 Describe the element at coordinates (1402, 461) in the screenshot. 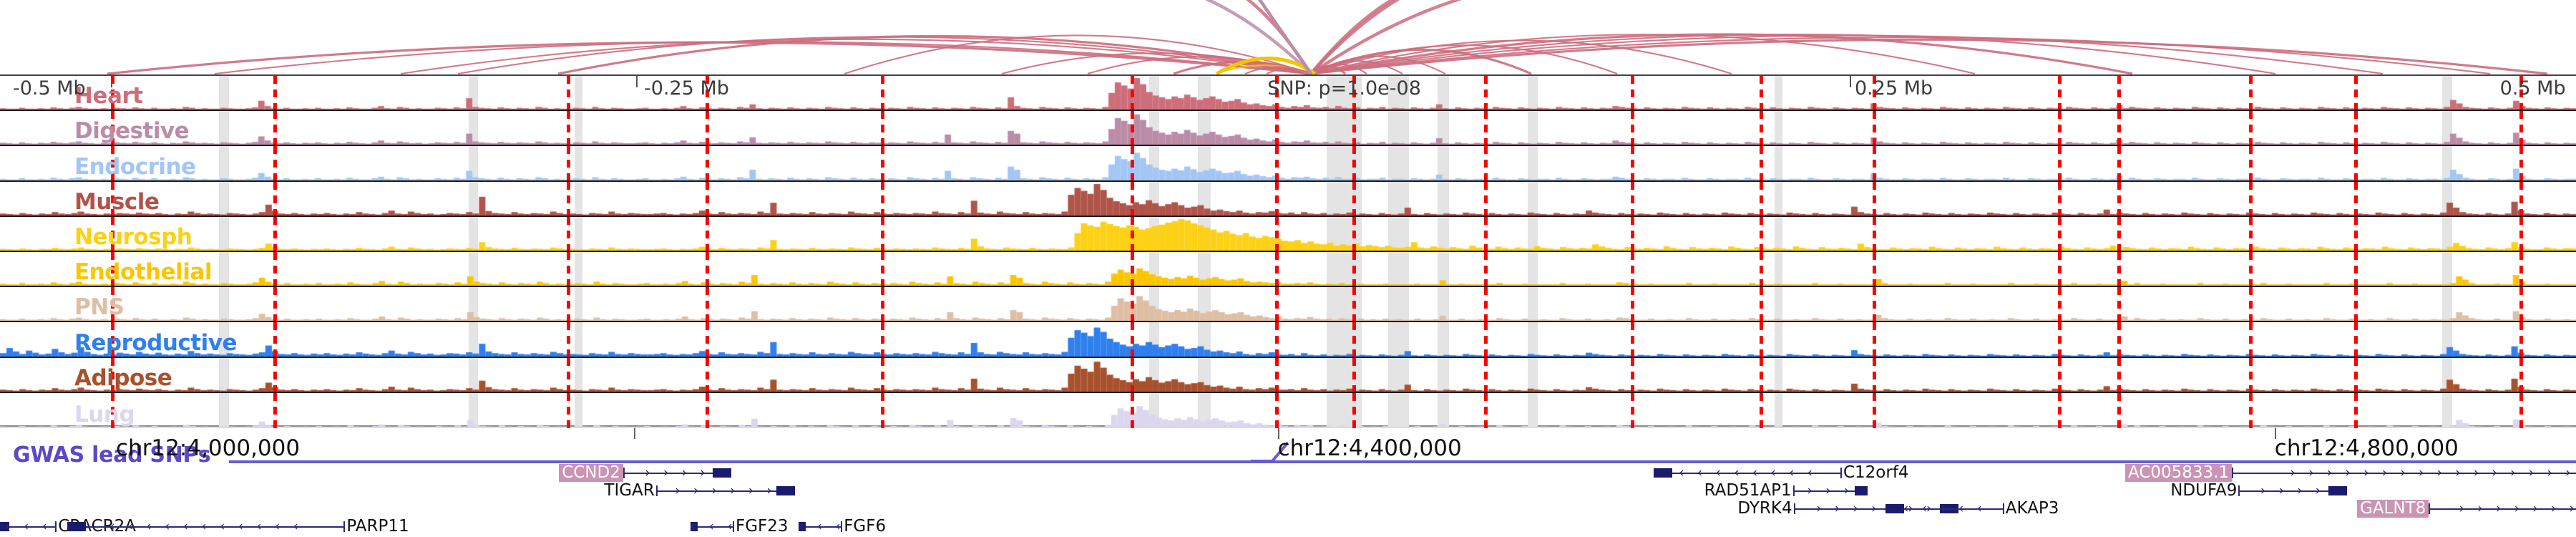

I see `gwas-track-line` at that location.